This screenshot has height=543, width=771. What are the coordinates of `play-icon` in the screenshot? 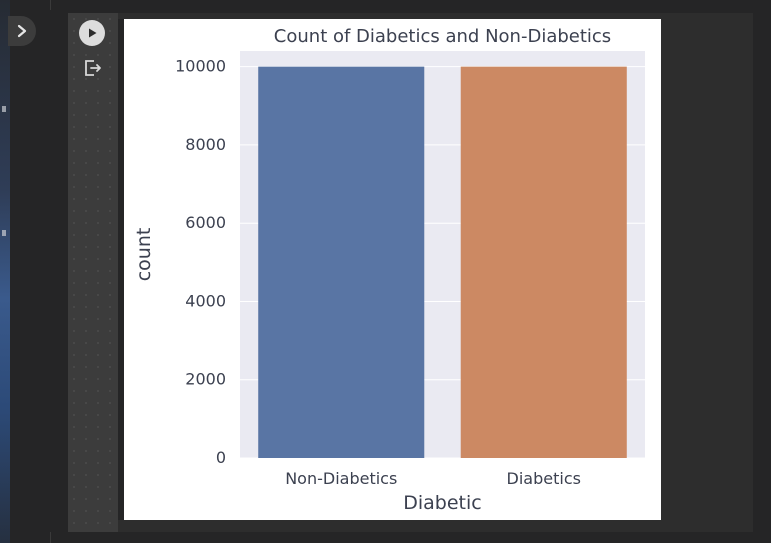 It's located at (93, 33).